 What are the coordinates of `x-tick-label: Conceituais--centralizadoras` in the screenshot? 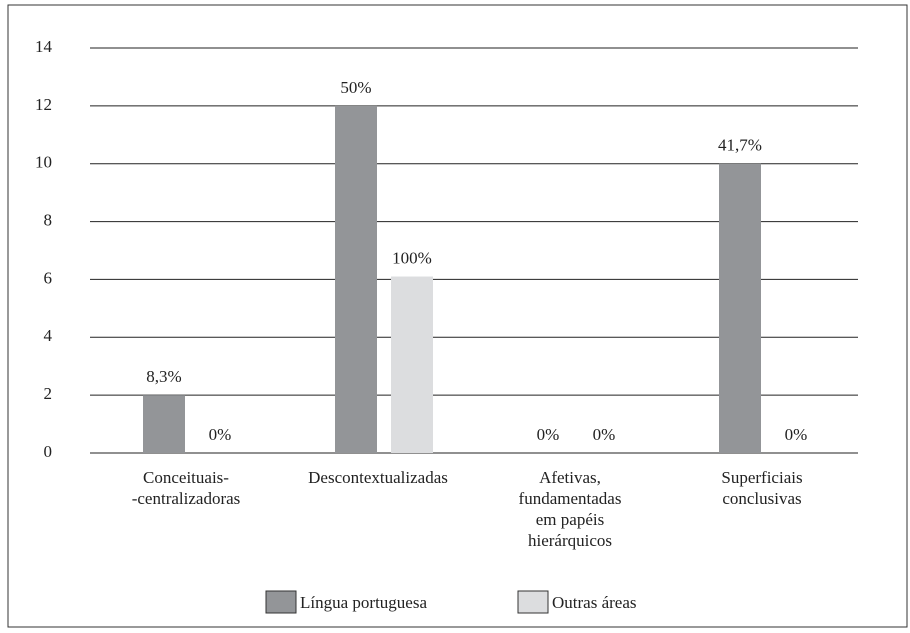 It's located at (186, 488).